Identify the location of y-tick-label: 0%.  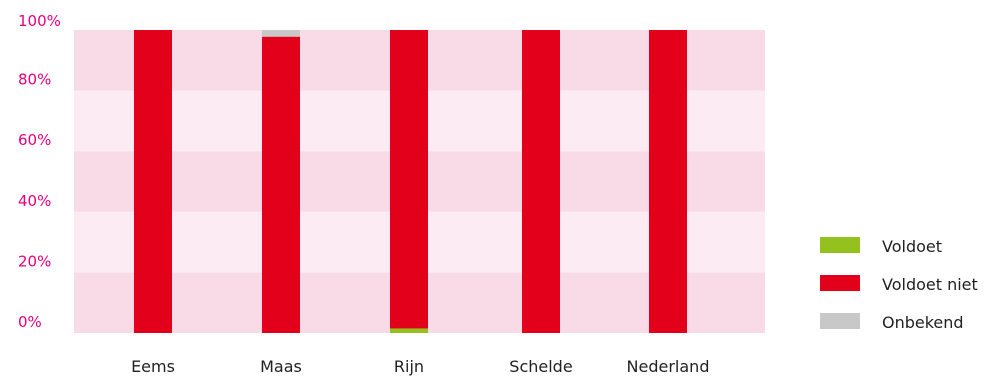
(30, 322).